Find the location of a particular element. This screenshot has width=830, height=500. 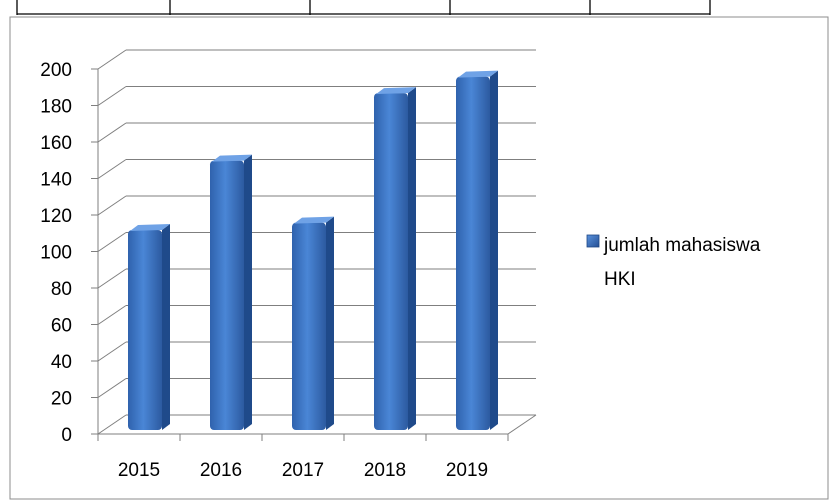

y-tick-label: 0 is located at coordinates (66, 435).